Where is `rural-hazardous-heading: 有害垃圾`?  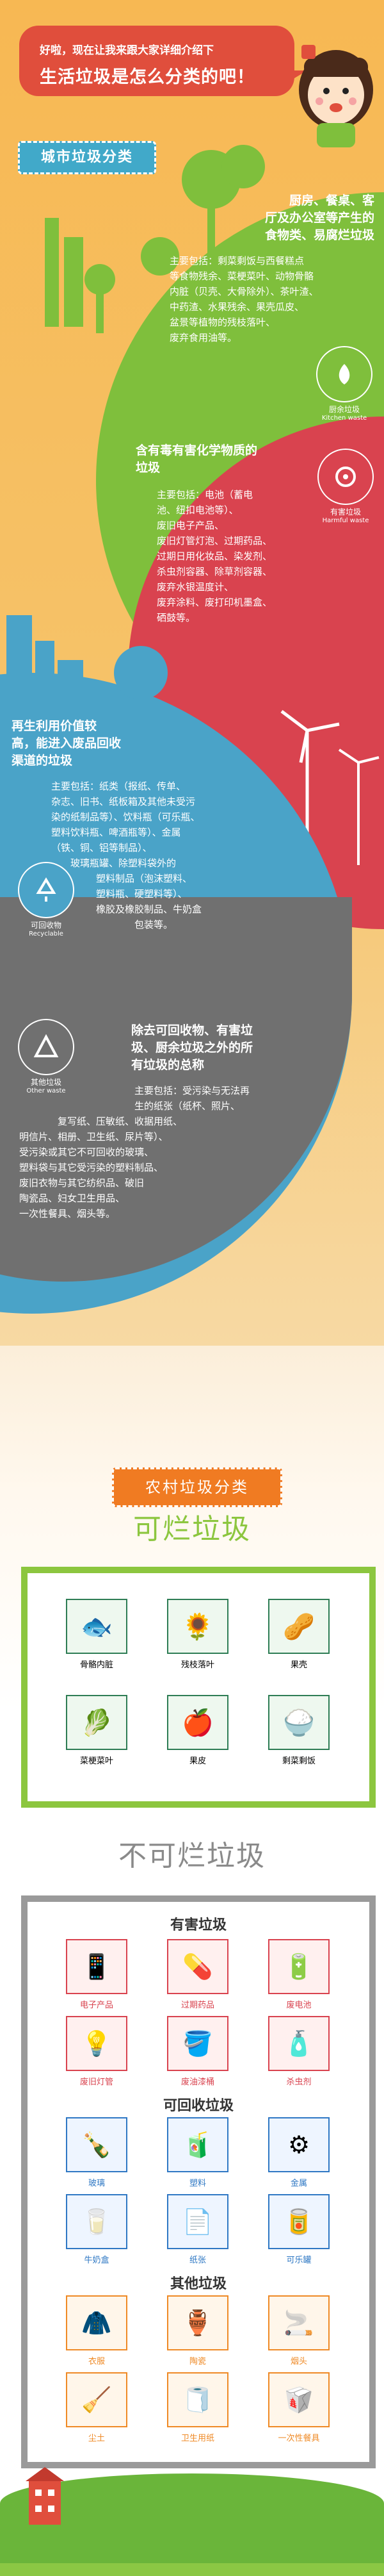 rural-hazardous-heading: 有害垃圾 is located at coordinates (198, 1925).